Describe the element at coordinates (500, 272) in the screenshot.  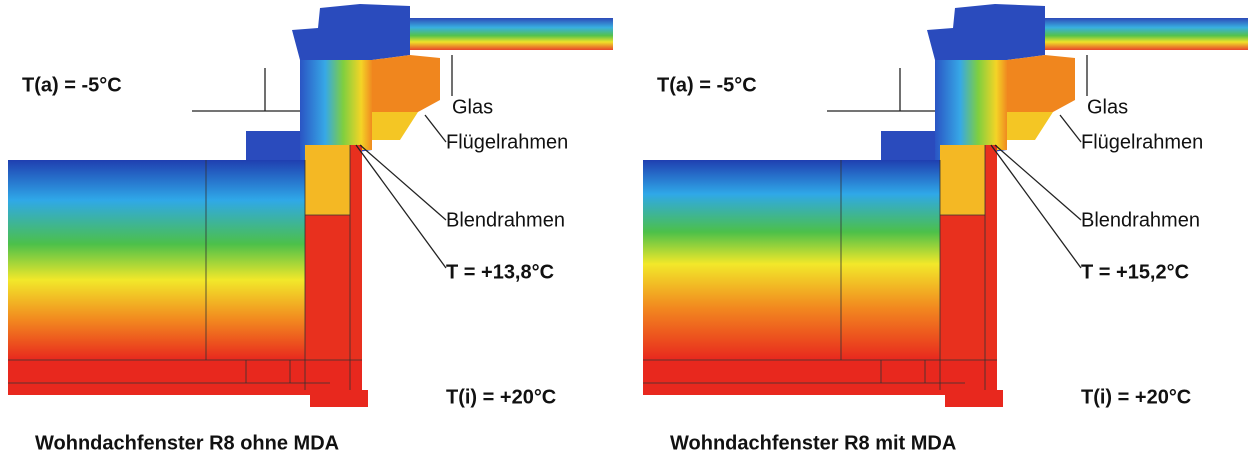
I see `surface-temp: T = +13,8°C` at that location.